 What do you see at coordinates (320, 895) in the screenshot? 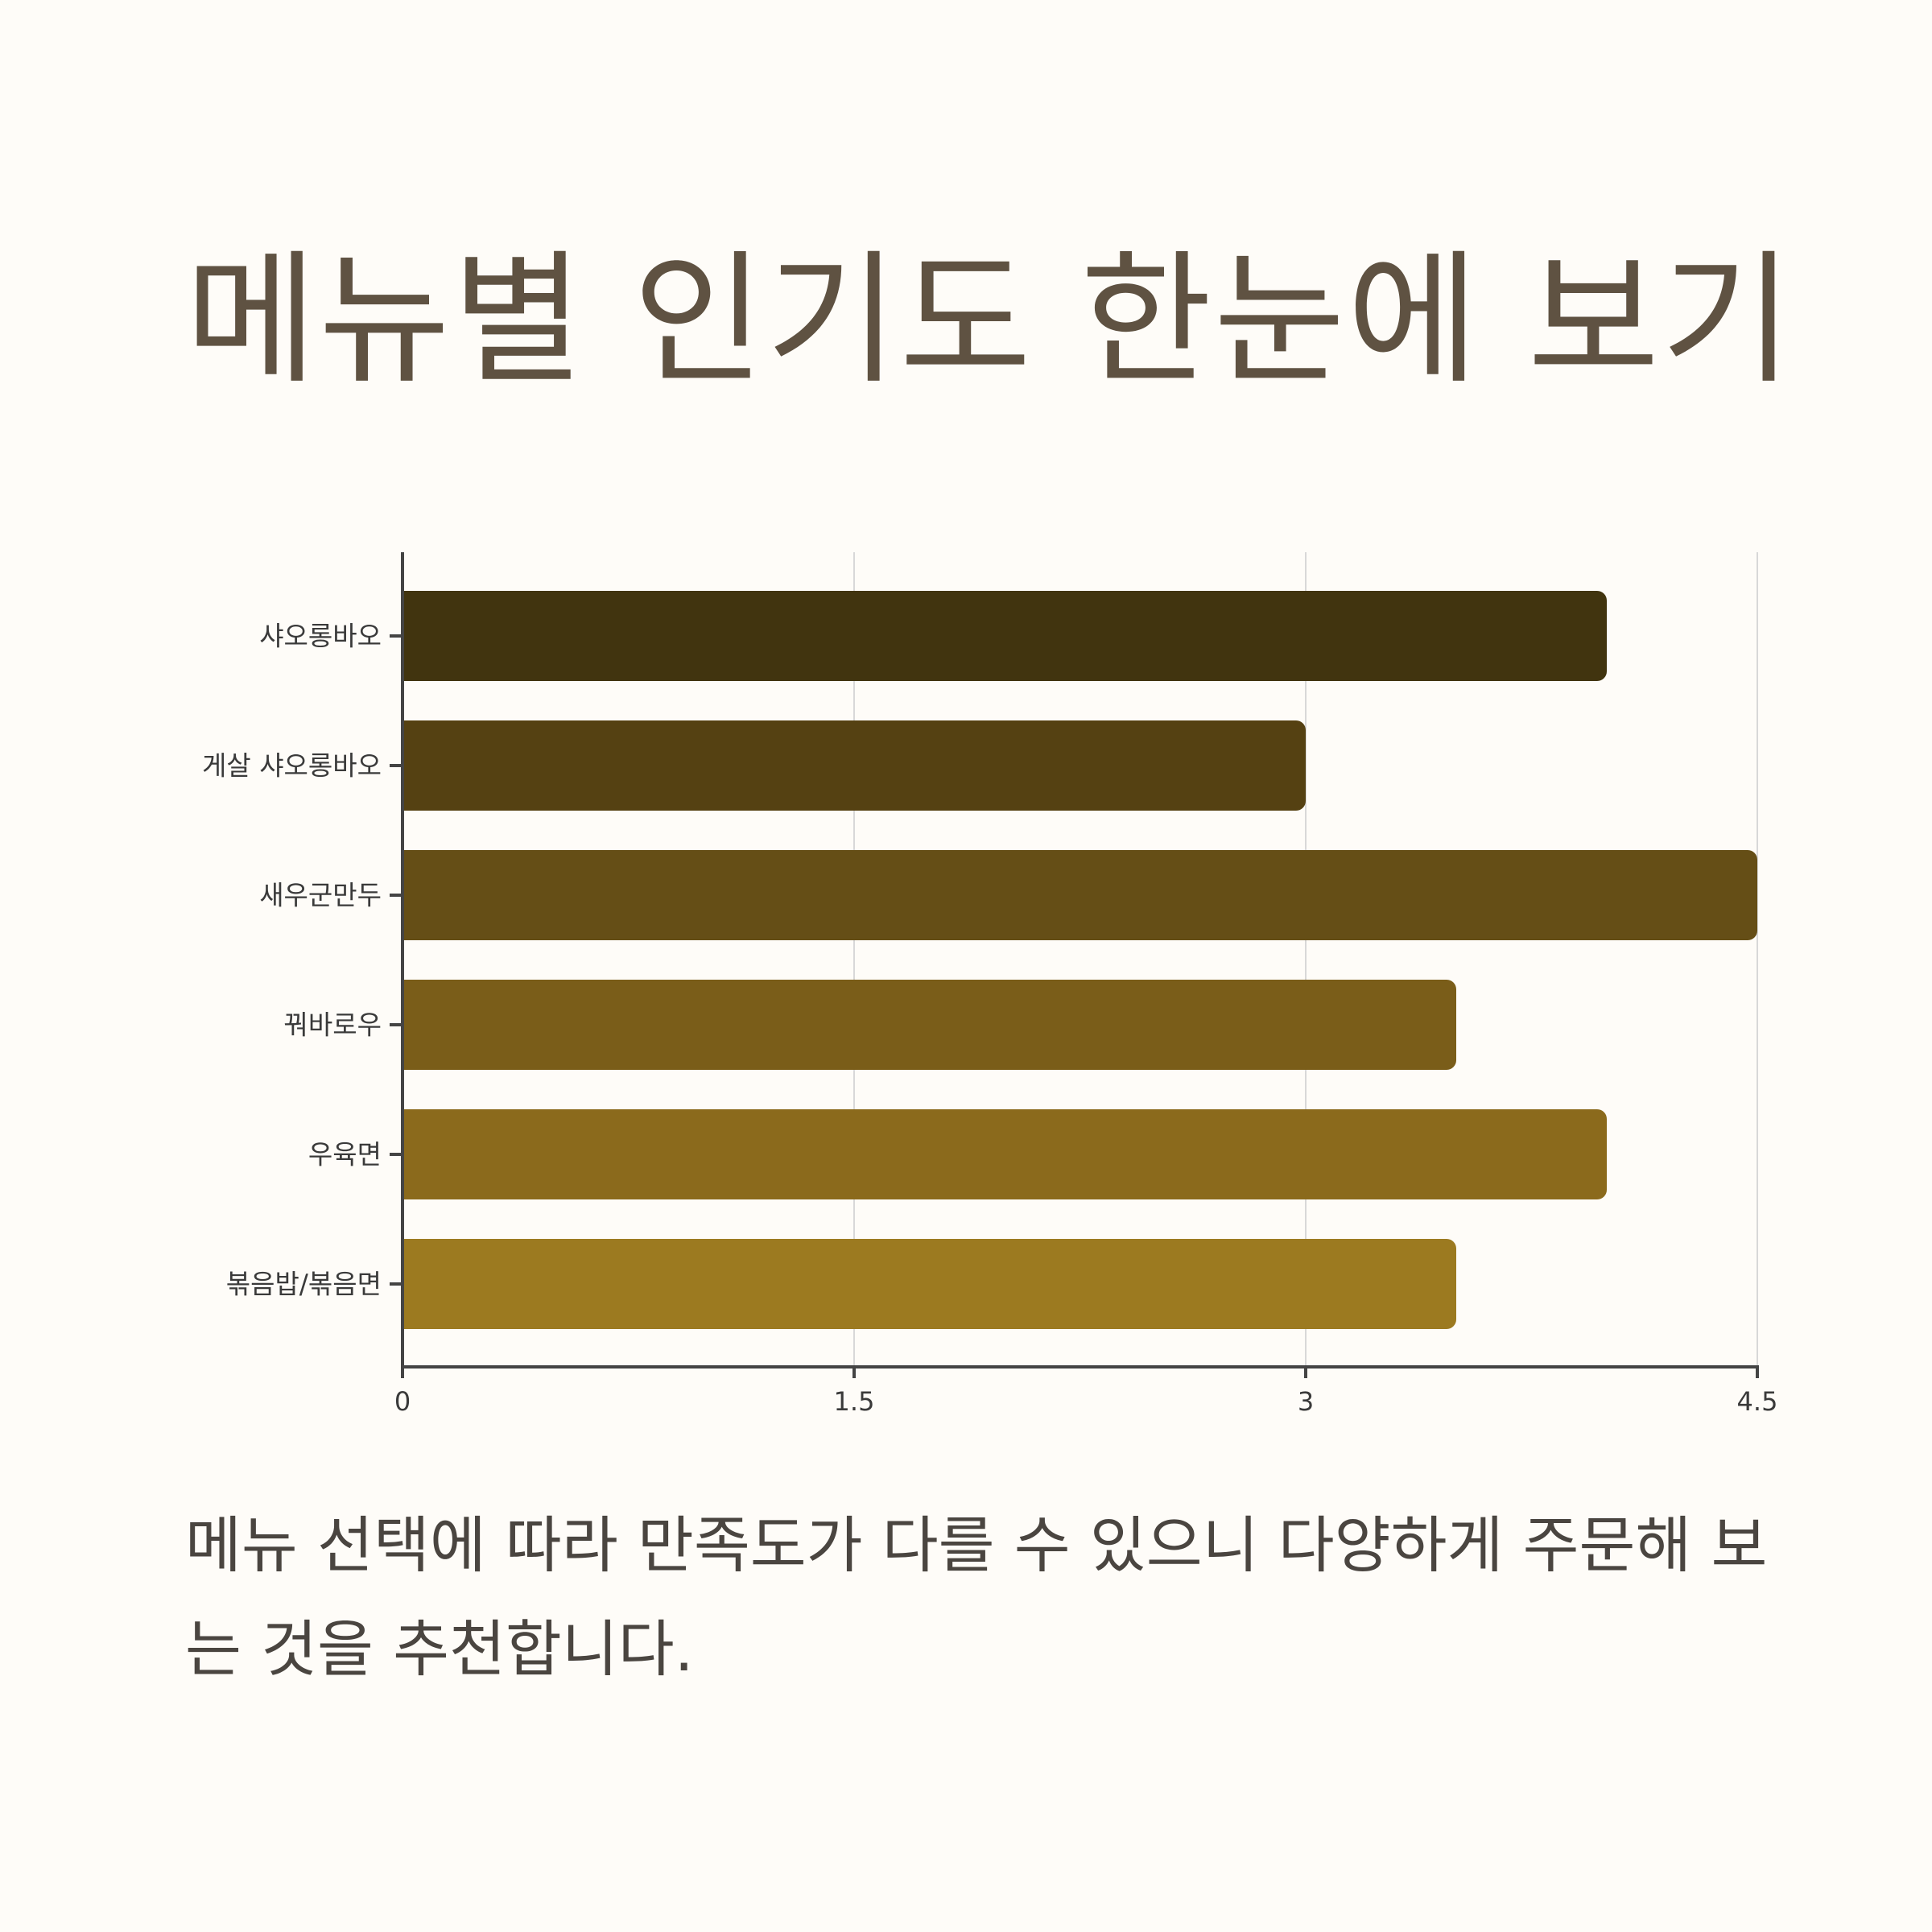
I see `category-label: 새우군만두` at bounding box center [320, 895].